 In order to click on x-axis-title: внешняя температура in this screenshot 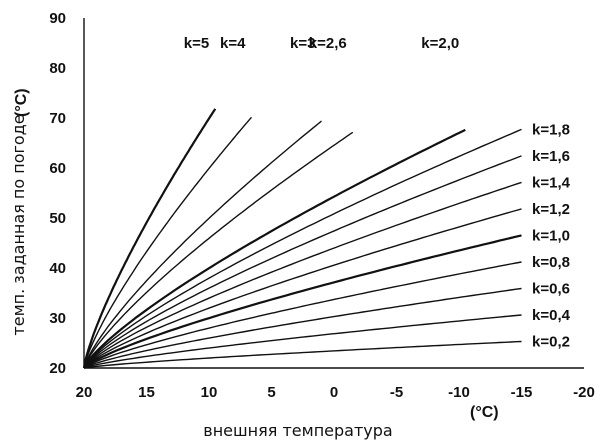, I will do `click(297, 430)`.